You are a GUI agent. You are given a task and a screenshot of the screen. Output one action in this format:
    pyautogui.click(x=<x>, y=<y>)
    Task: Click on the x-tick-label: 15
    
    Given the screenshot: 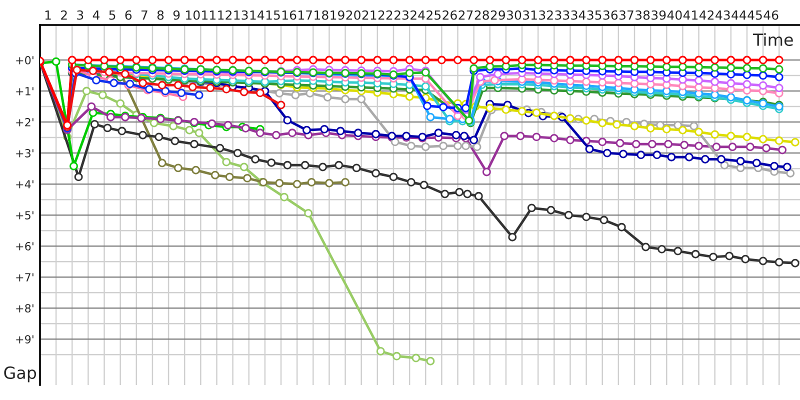 What is the action you would take?
    pyautogui.click(x=273, y=15)
    